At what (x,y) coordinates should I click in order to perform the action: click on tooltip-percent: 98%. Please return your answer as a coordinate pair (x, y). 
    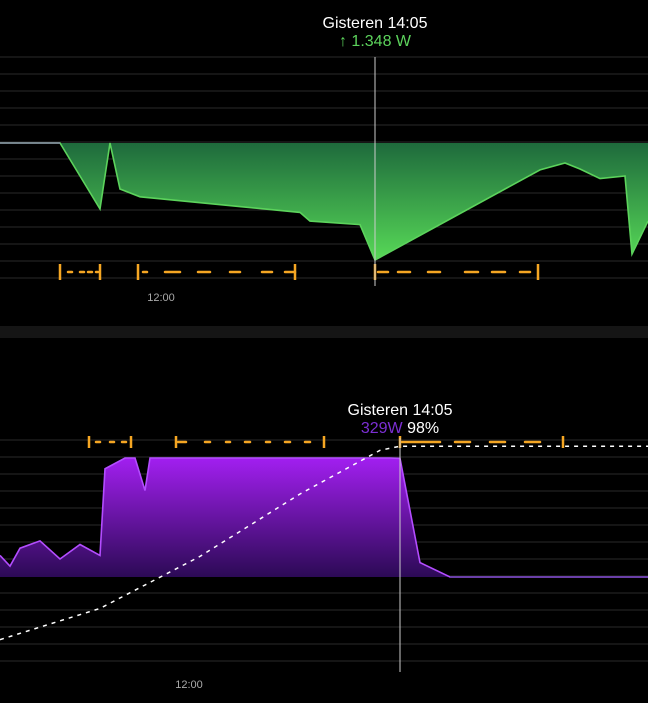
    Looking at the image, I should click on (423, 428).